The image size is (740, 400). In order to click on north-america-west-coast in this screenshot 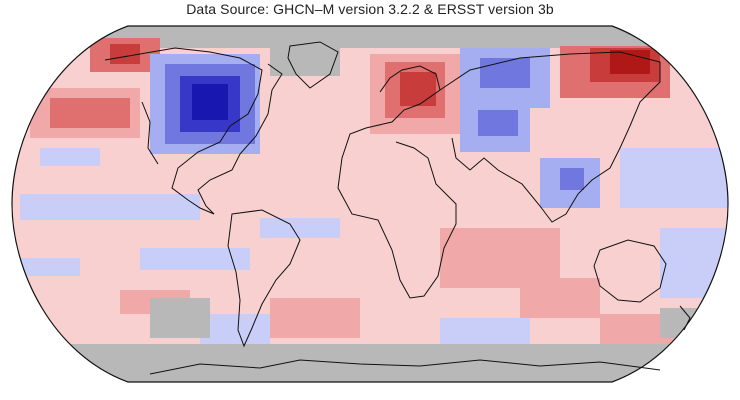, I will do `click(150, 133)`.